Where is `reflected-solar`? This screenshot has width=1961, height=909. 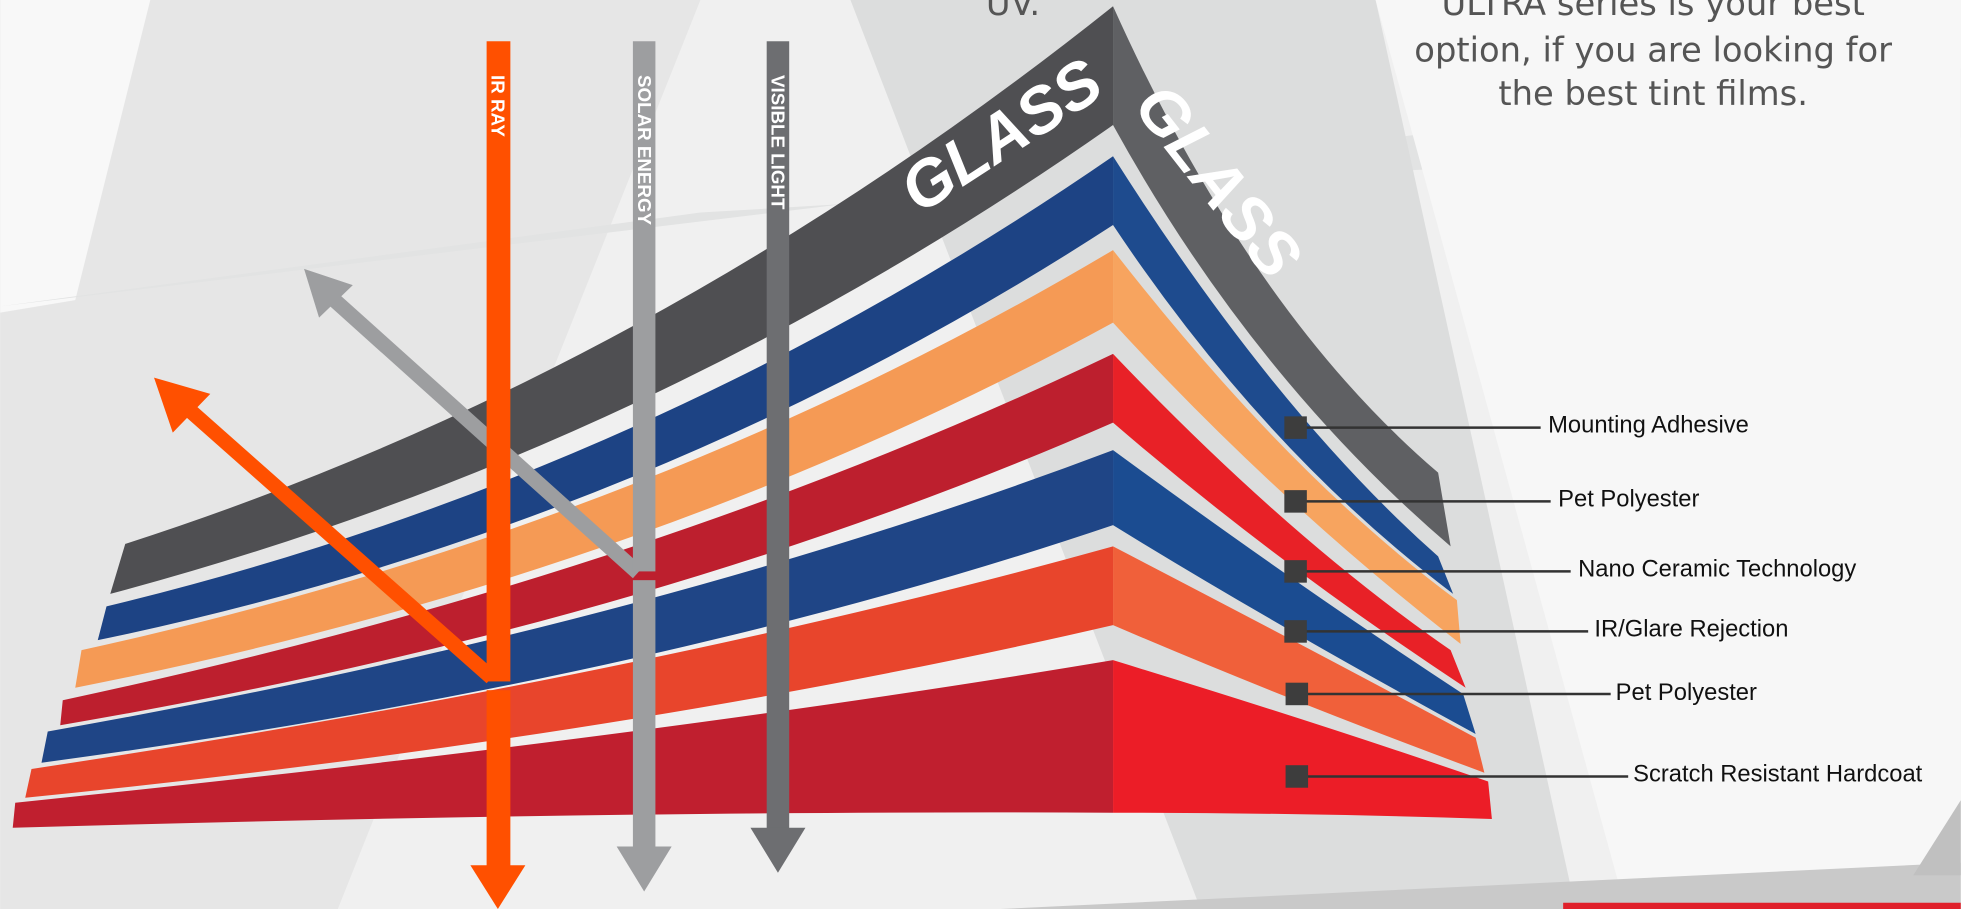 reflected-solar is located at coordinates (484, 435).